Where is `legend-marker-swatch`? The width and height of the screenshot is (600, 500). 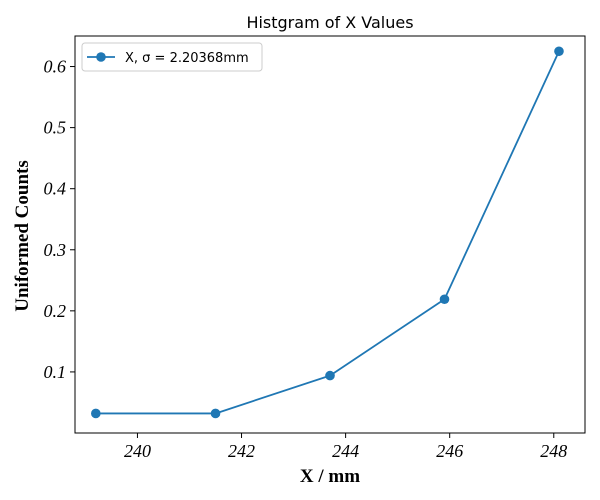 legend-marker-swatch is located at coordinates (101, 57).